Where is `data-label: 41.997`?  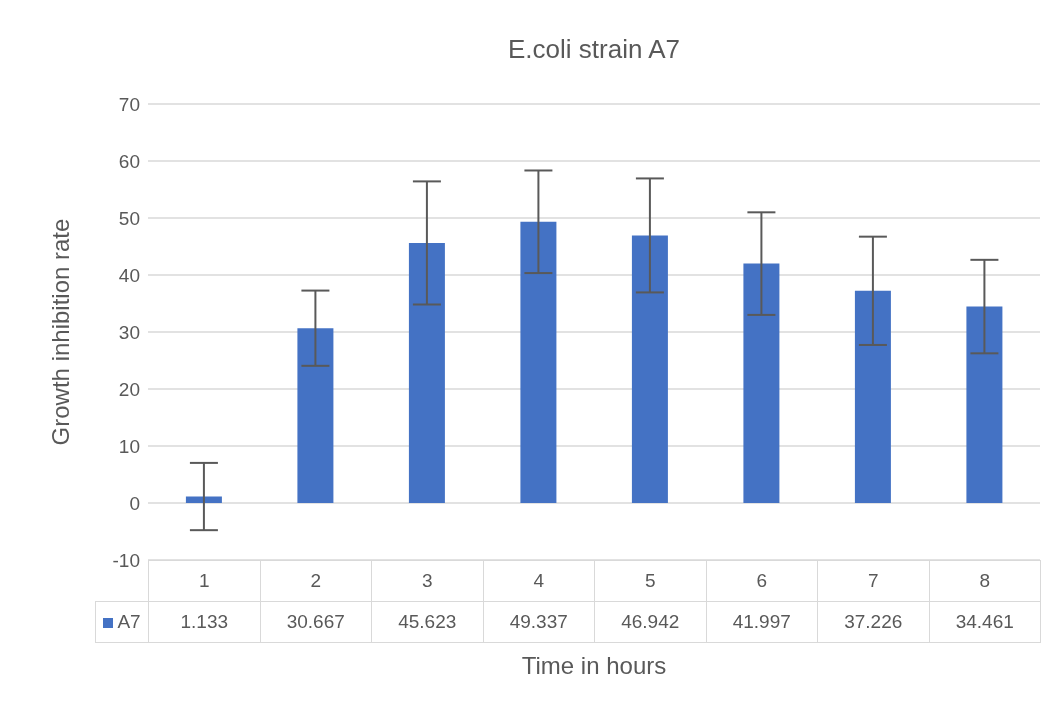 data-label: 41.997 is located at coordinates (762, 622).